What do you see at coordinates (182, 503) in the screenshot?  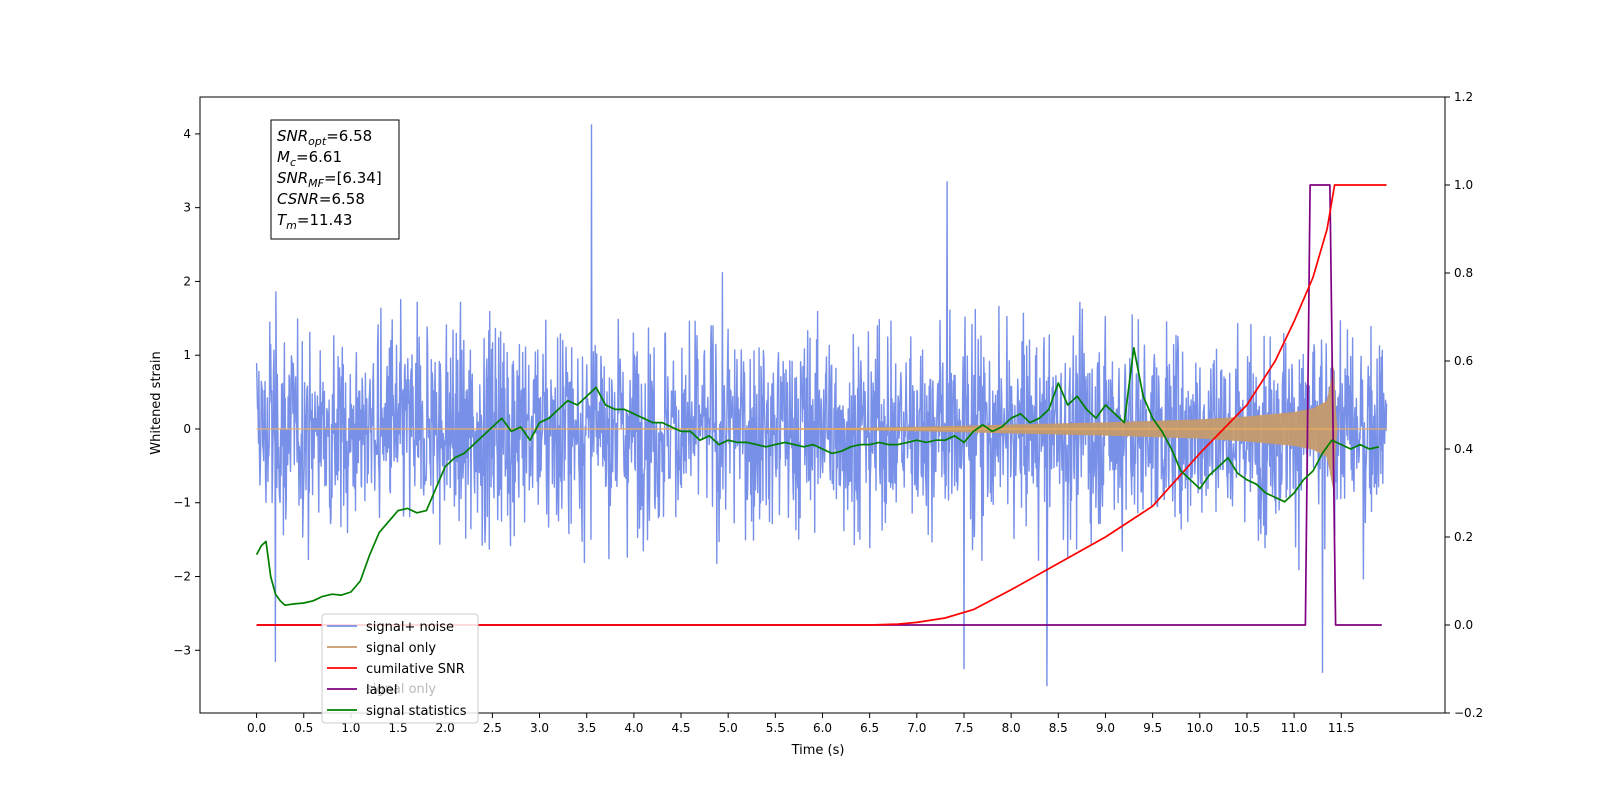 I see `y-tick-label: −1` at bounding box center [182, 503].